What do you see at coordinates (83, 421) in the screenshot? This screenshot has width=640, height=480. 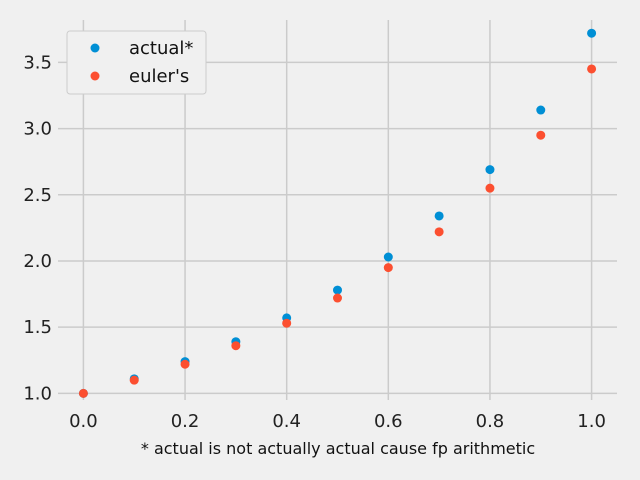 I see `x-tick-label: 0.0` at bounding box center [83, 421].